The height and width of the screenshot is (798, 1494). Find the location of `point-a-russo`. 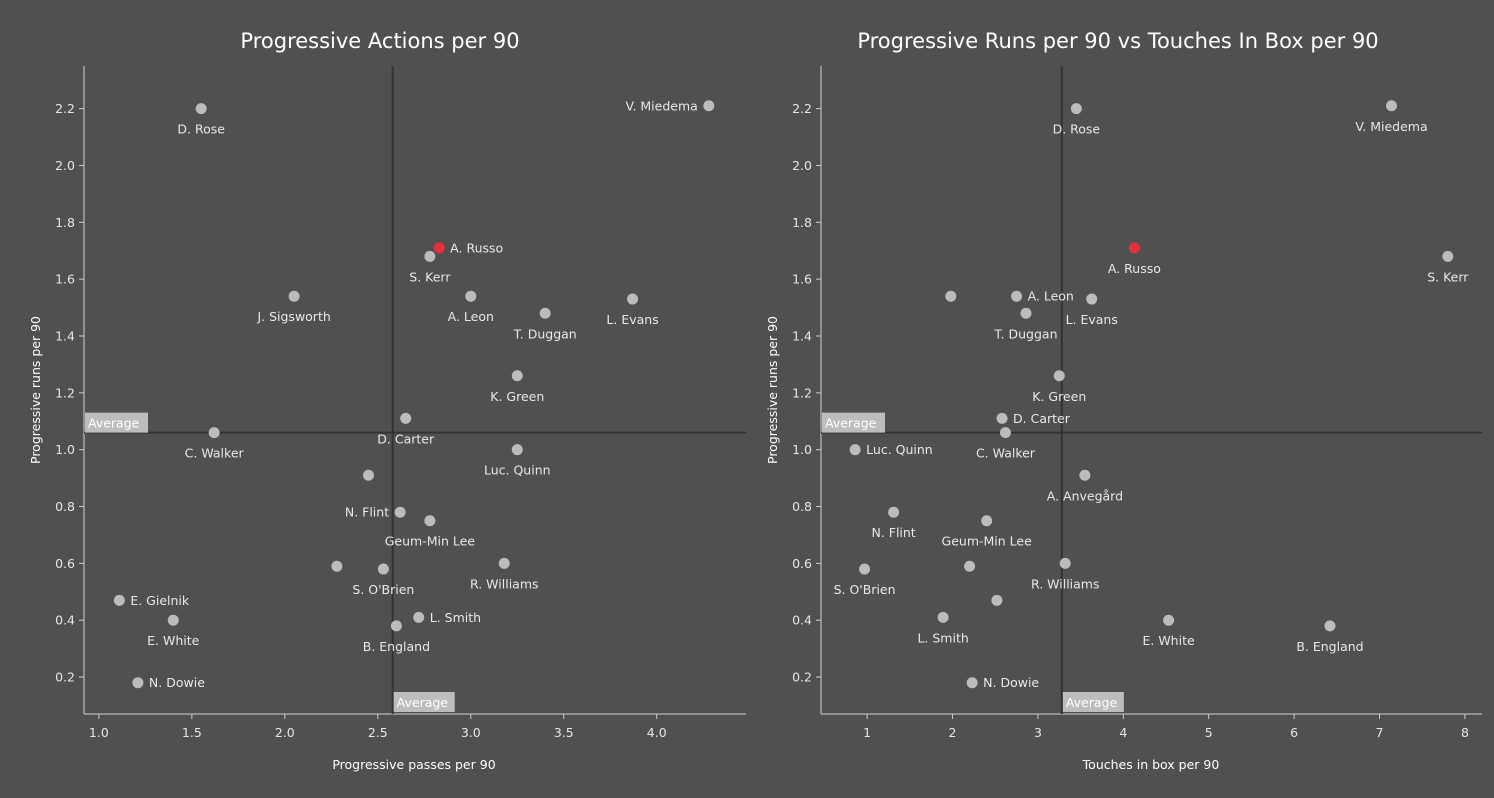

point-a-russo is located at coordinates (439, 248).